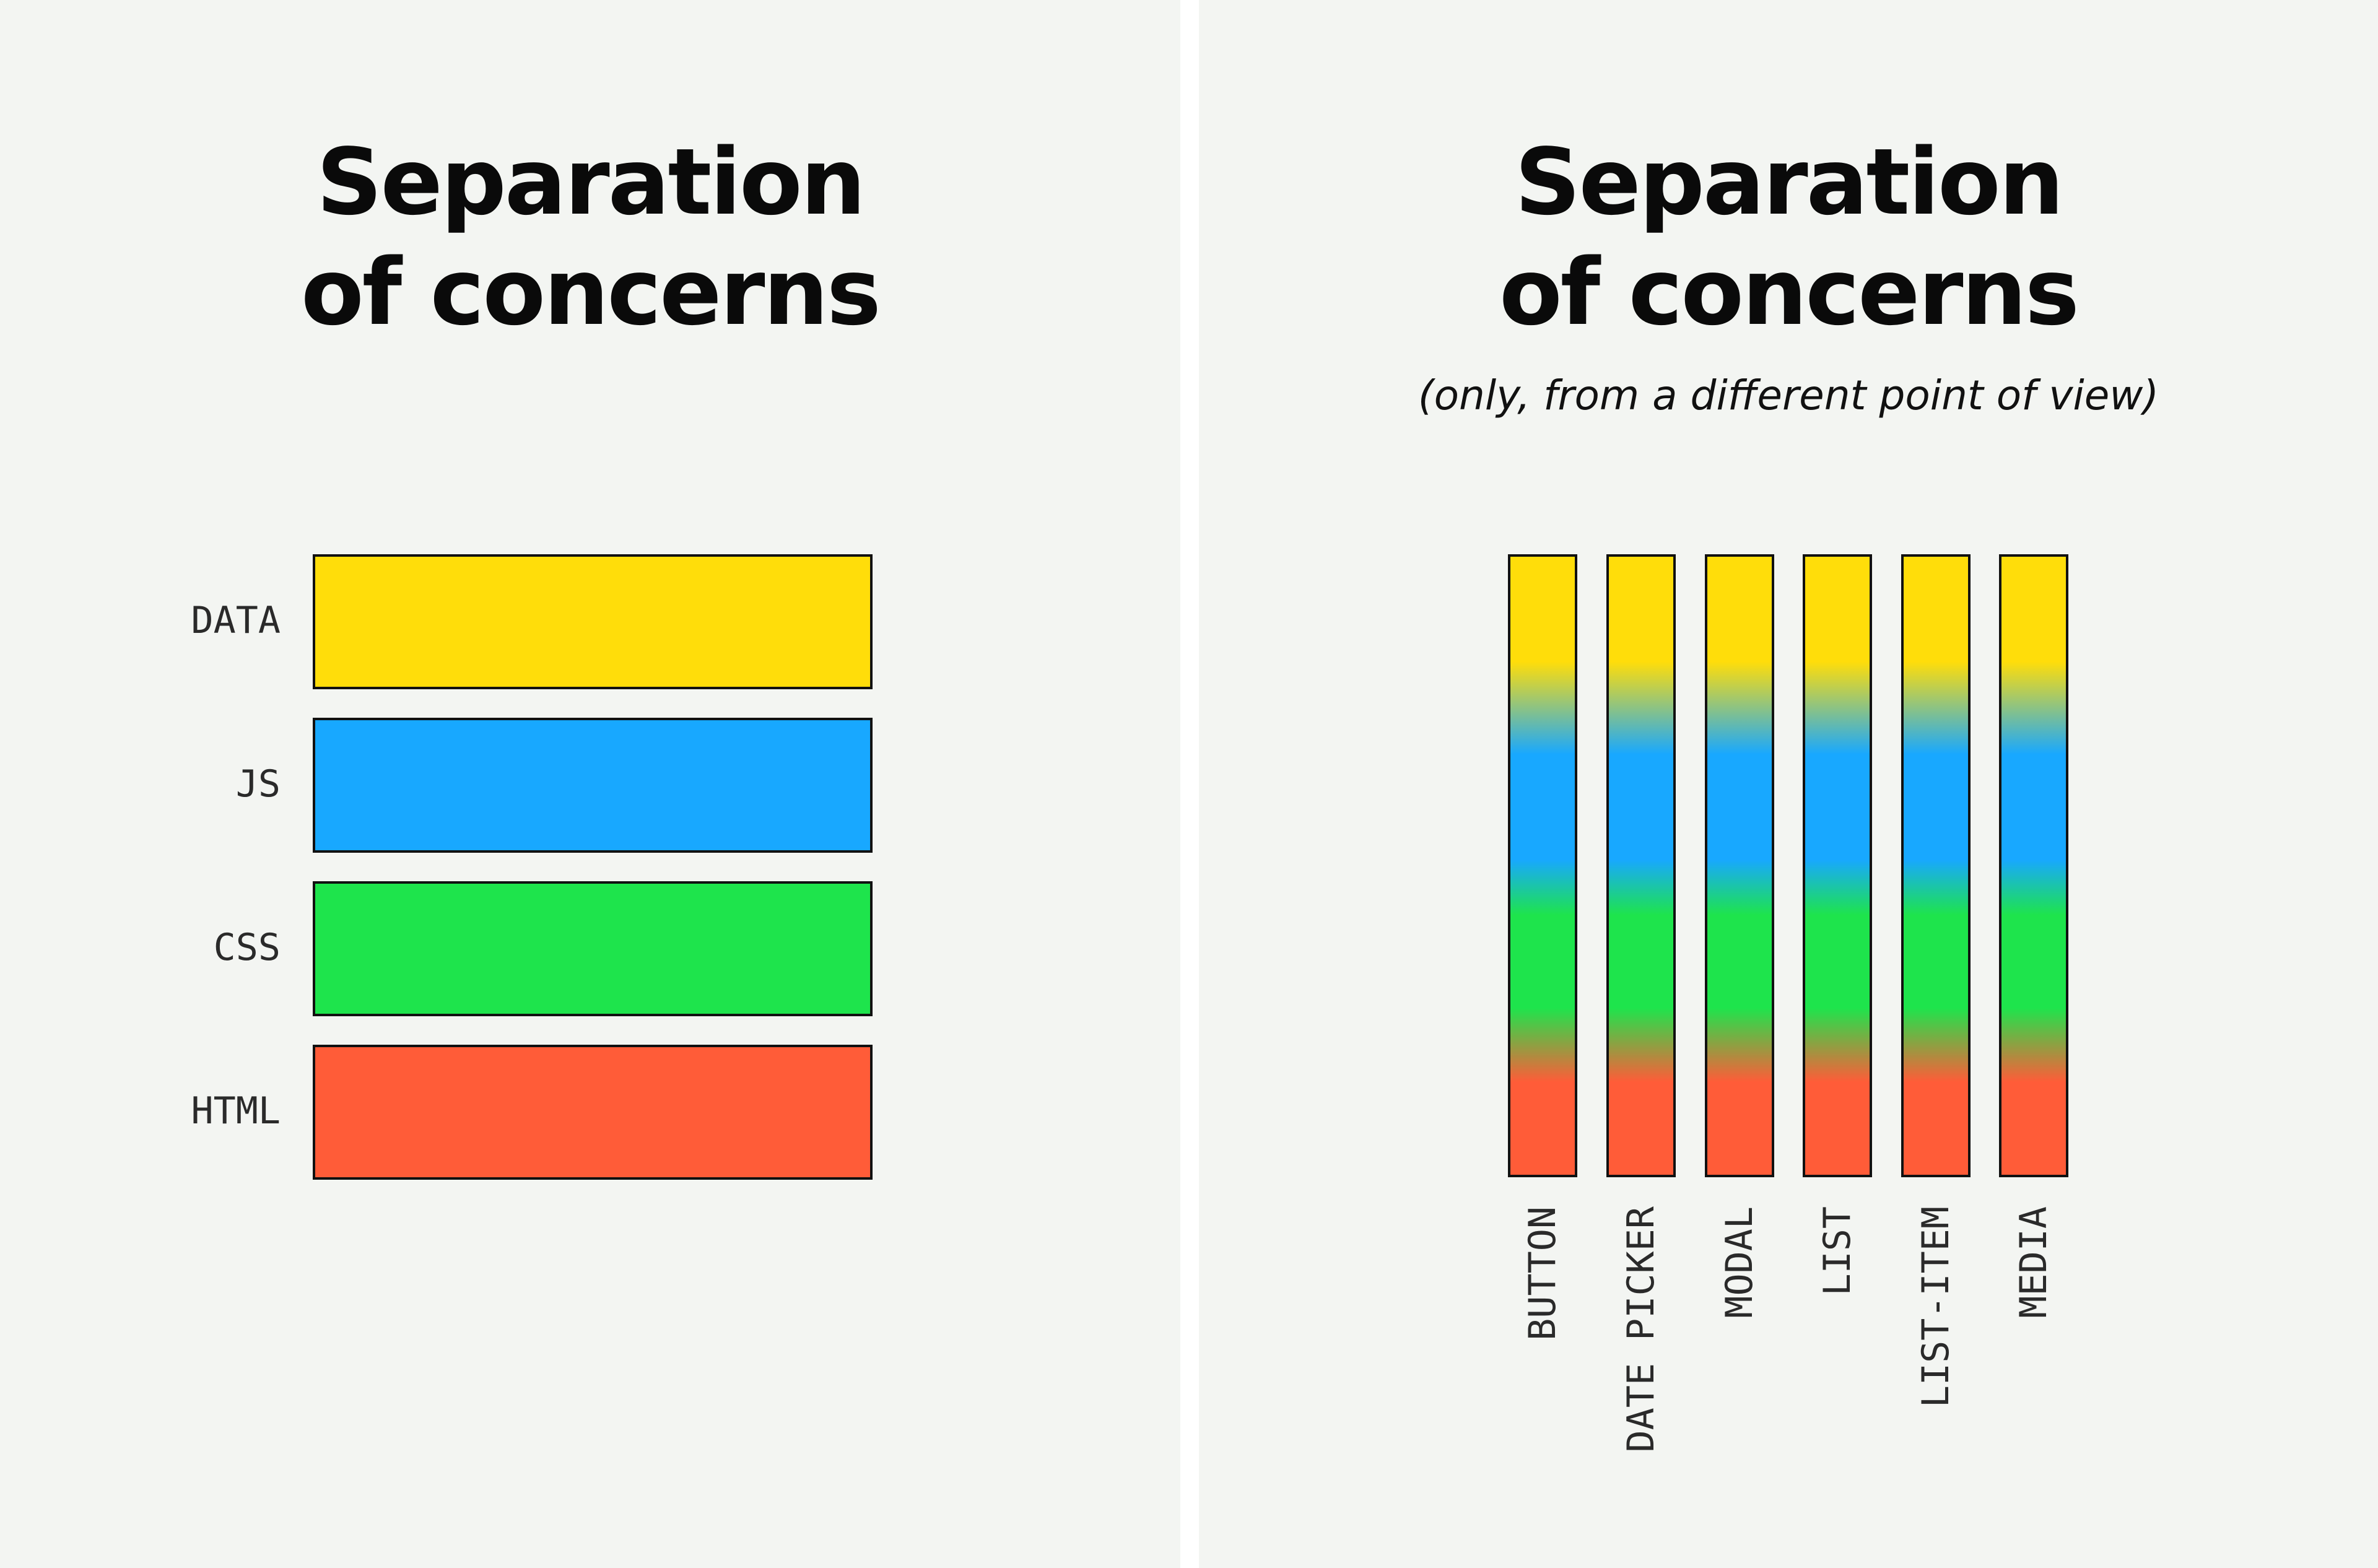  What do you see at coordinates (2033, 1355) in the screenshot?
I see `component-label-media: MEDIA` at bounding box center [2033, 1355].